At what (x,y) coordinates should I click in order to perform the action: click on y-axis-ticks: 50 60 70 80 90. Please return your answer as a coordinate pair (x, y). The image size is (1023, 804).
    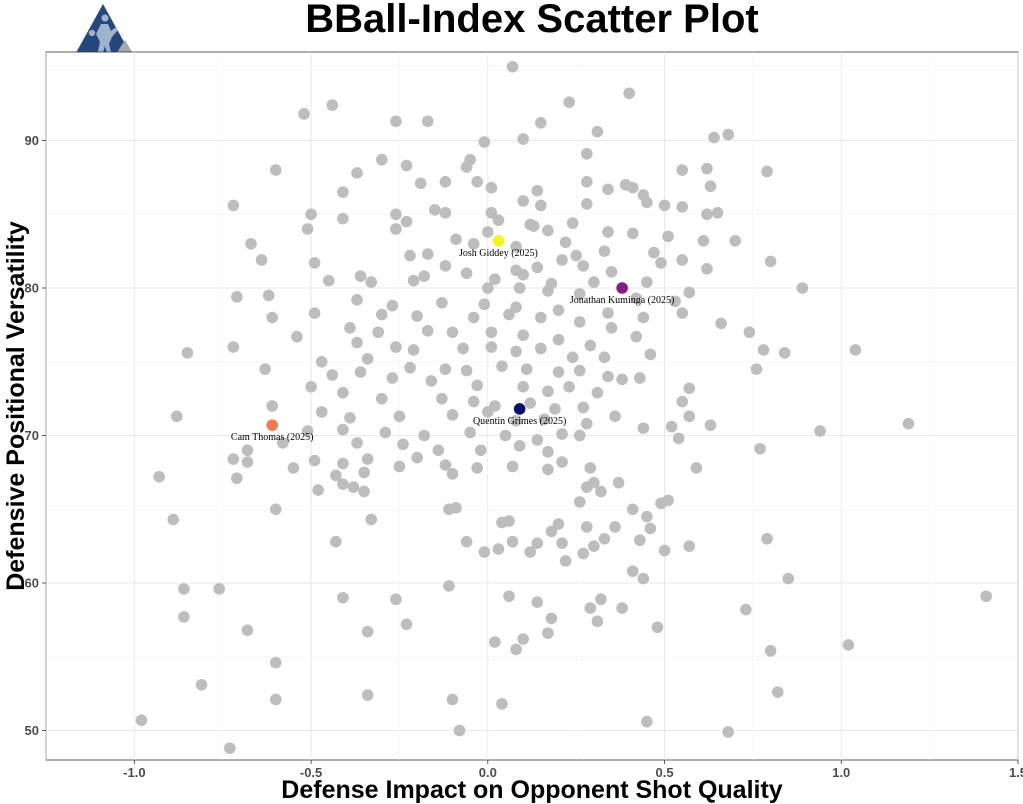
    Looking at the image, I should click on (35, 435).